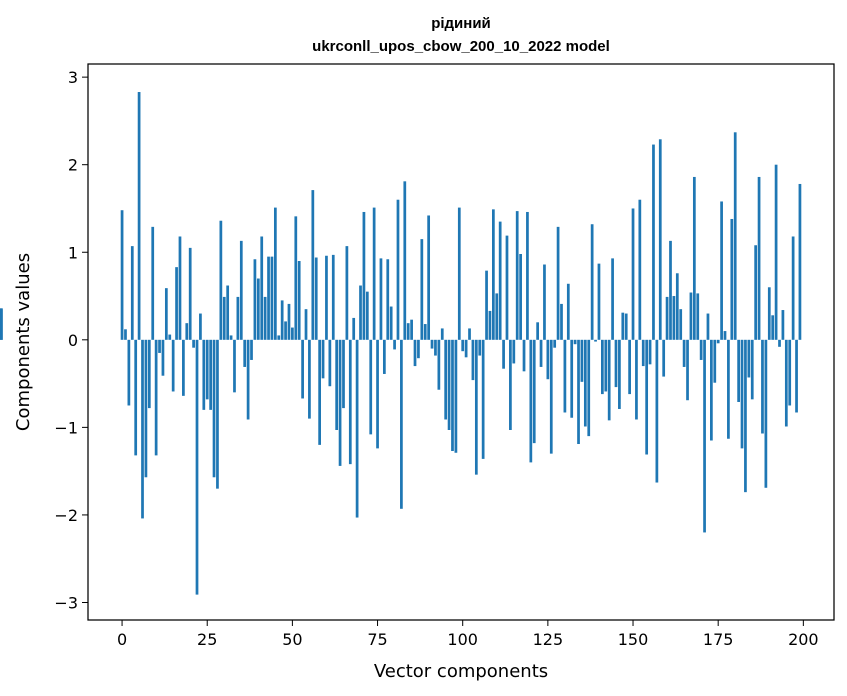 The width and height of the screenshot is (847, 696). What do you see at coordinates (73, 165) in the screenshot?
I see `y-tick-label: 2` at bounding box center [73, 165].